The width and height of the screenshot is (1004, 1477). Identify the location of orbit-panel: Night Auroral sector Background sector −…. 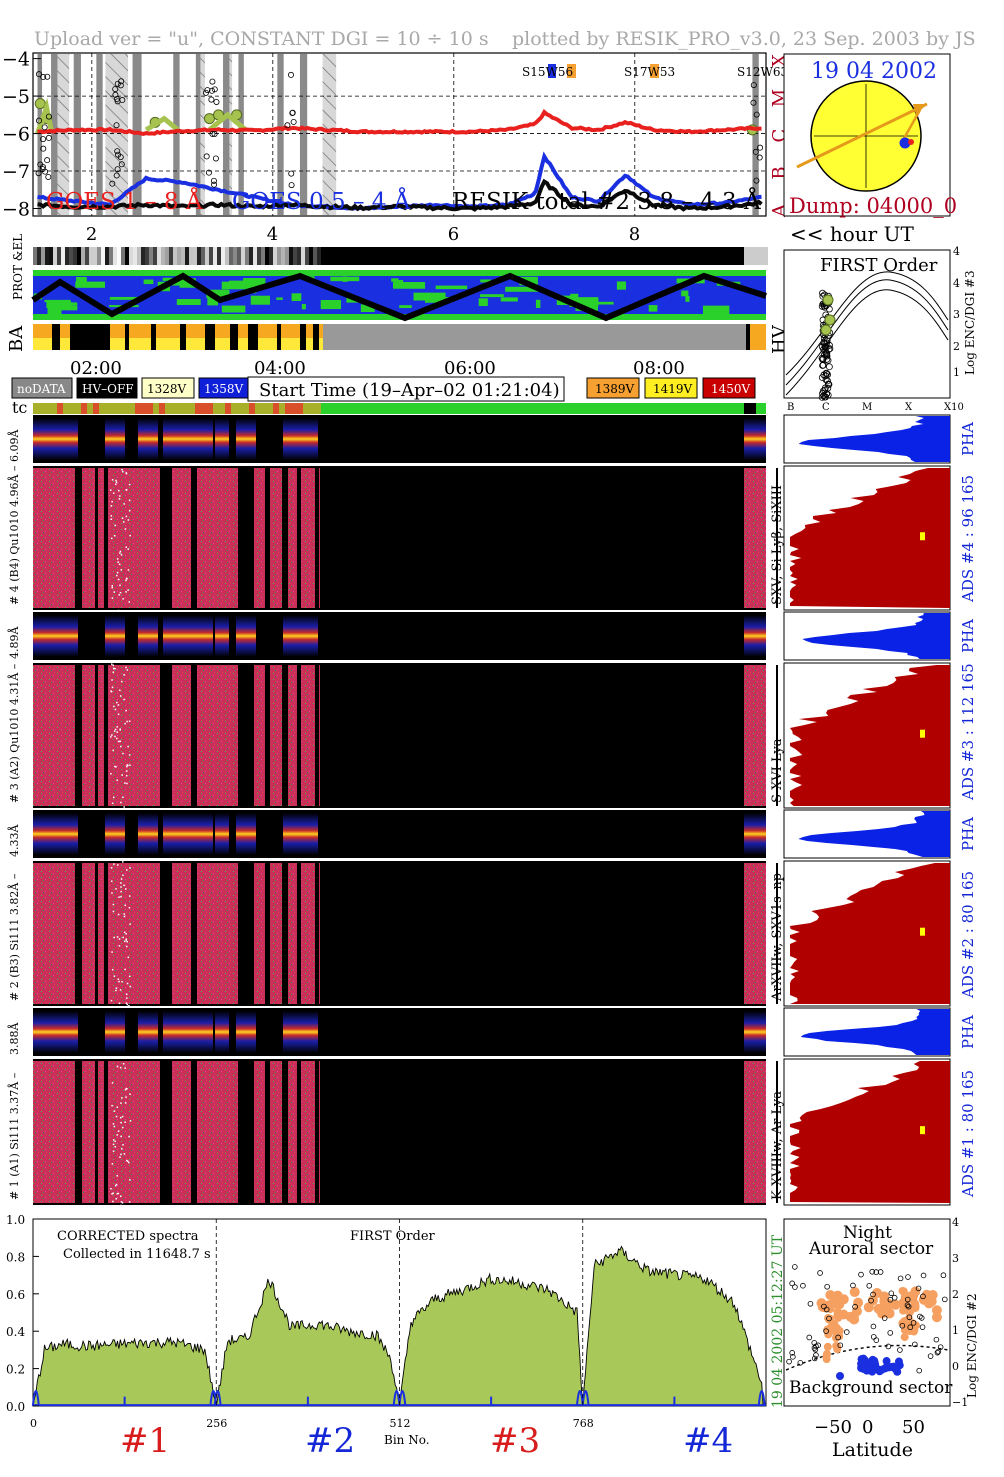
(881, 1338).